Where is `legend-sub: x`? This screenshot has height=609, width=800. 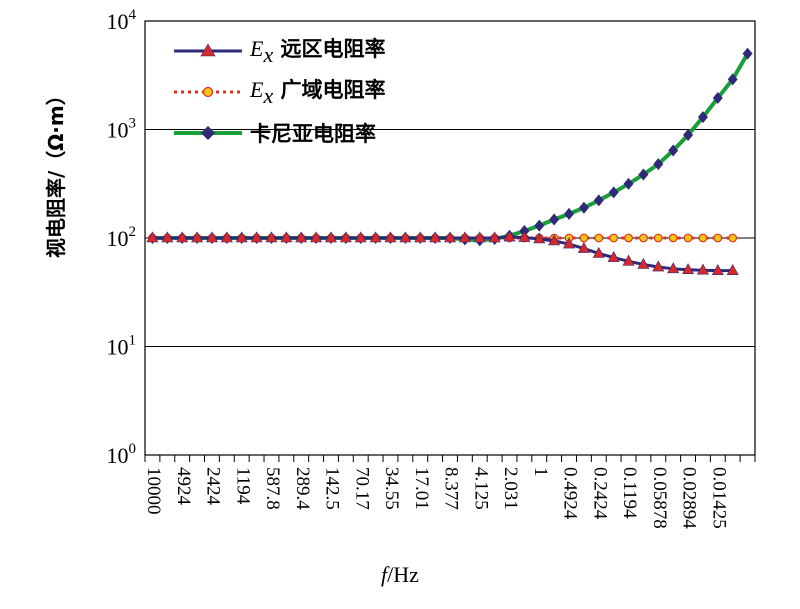 legend-sub: x is located at coordinates (268, 54).